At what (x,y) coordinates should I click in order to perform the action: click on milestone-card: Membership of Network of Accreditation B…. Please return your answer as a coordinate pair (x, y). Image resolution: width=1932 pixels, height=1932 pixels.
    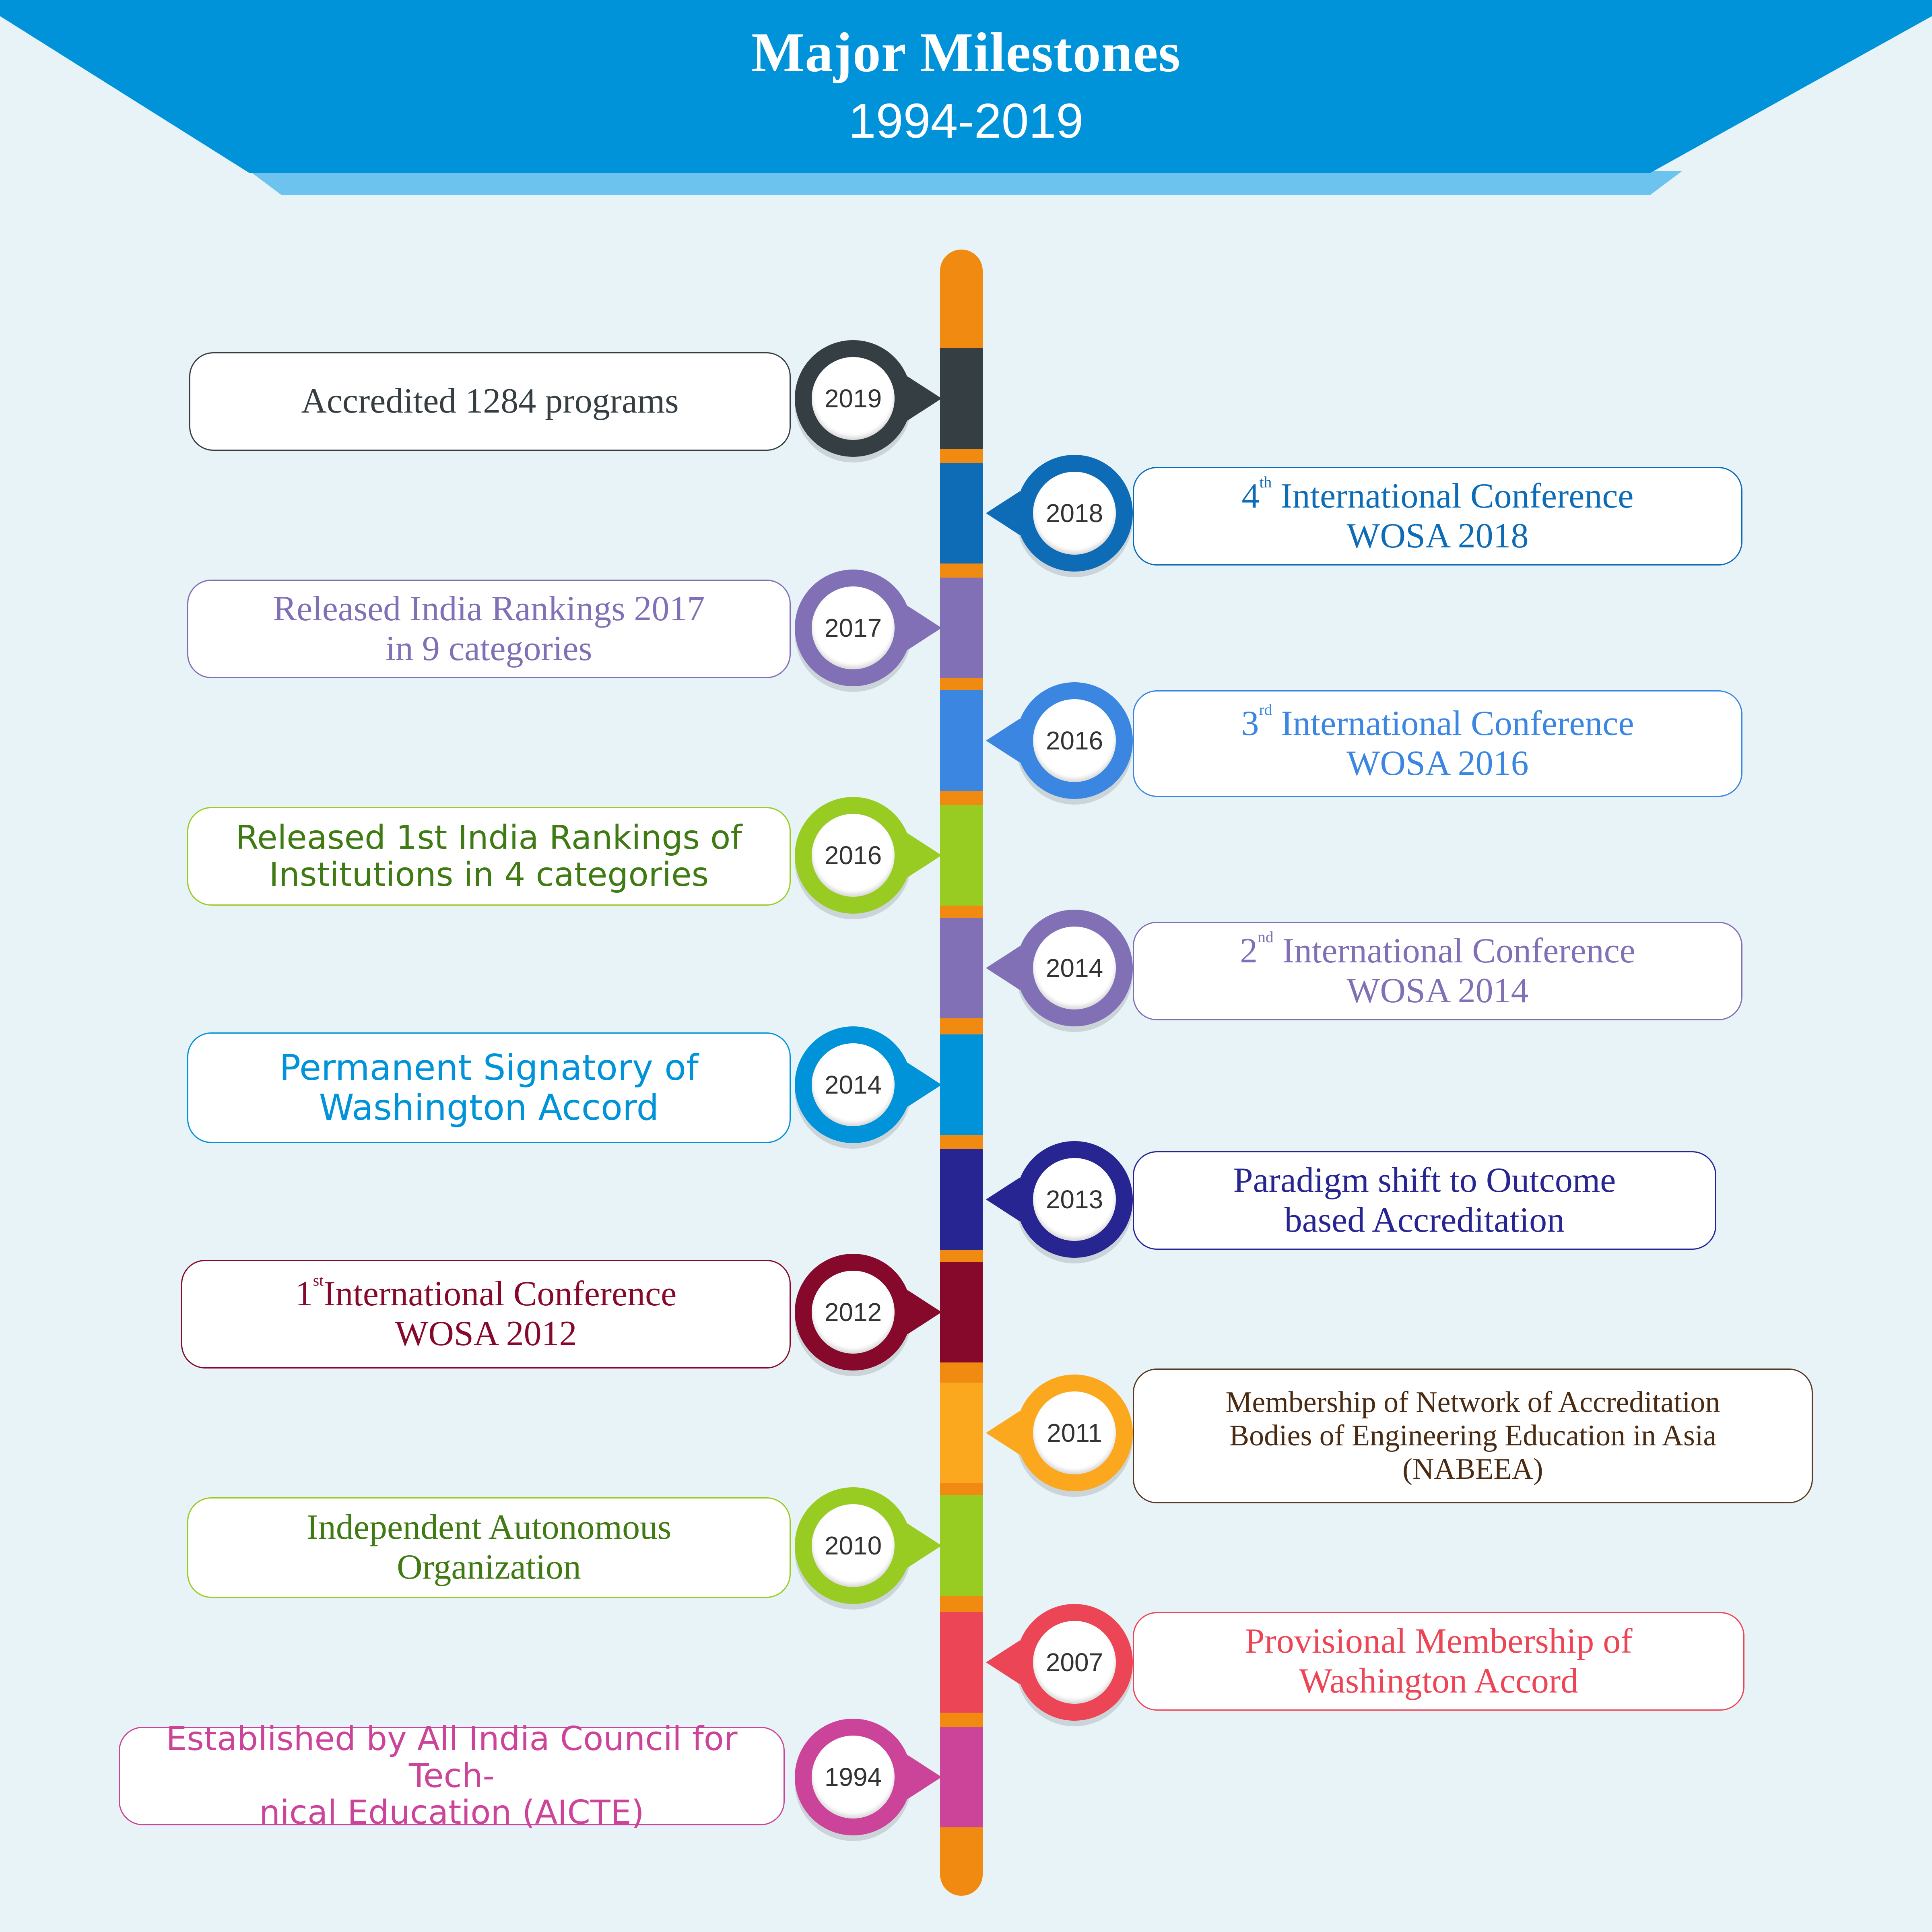
    Looking at the image, I should click on (1473, 1435).